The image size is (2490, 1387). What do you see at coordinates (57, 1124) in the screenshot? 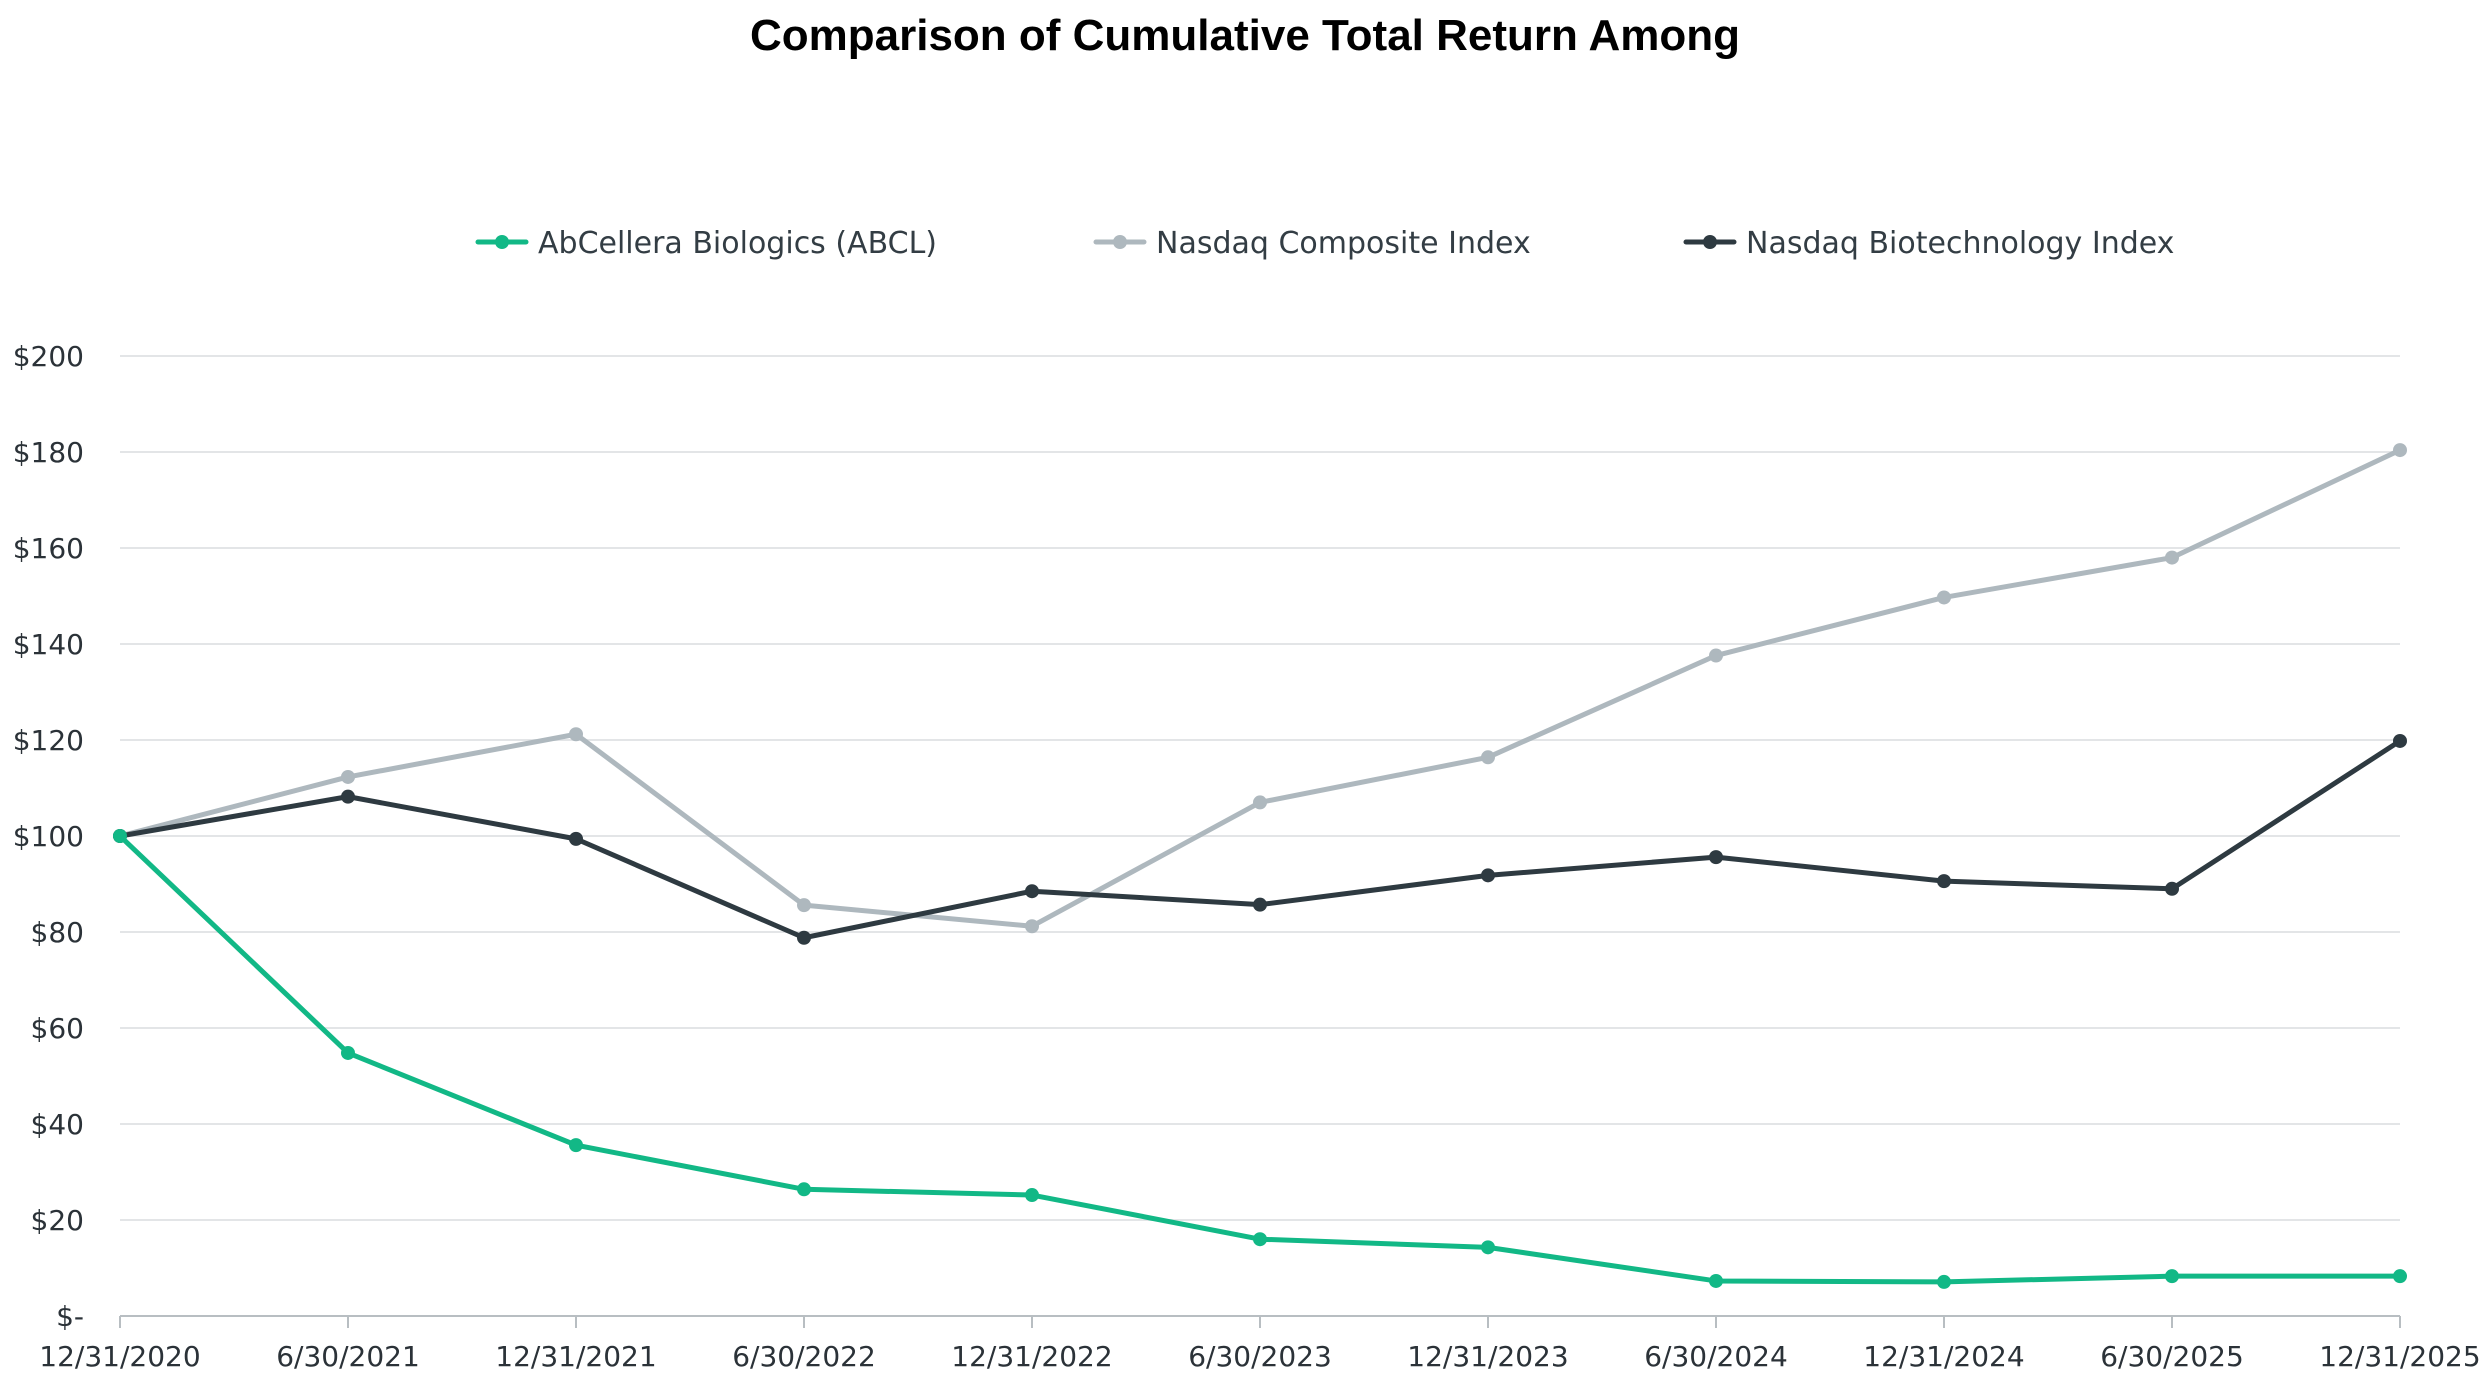
I see `y-tick-label: $40` at bounding box center [57, 1124].